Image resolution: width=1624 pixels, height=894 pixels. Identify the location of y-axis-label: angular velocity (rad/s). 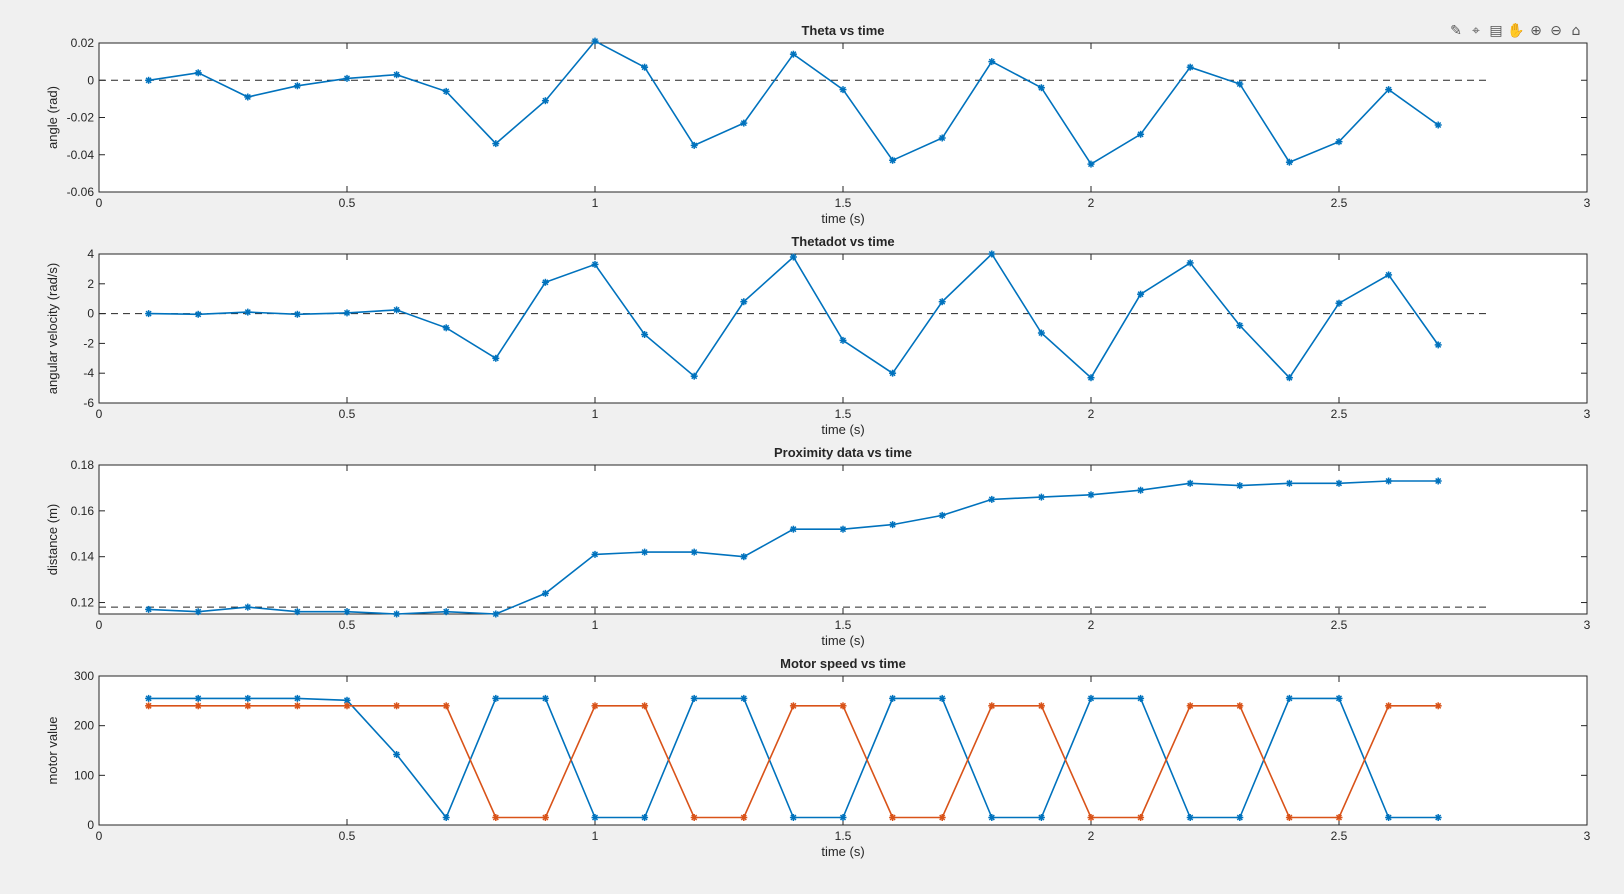
(52, 329).